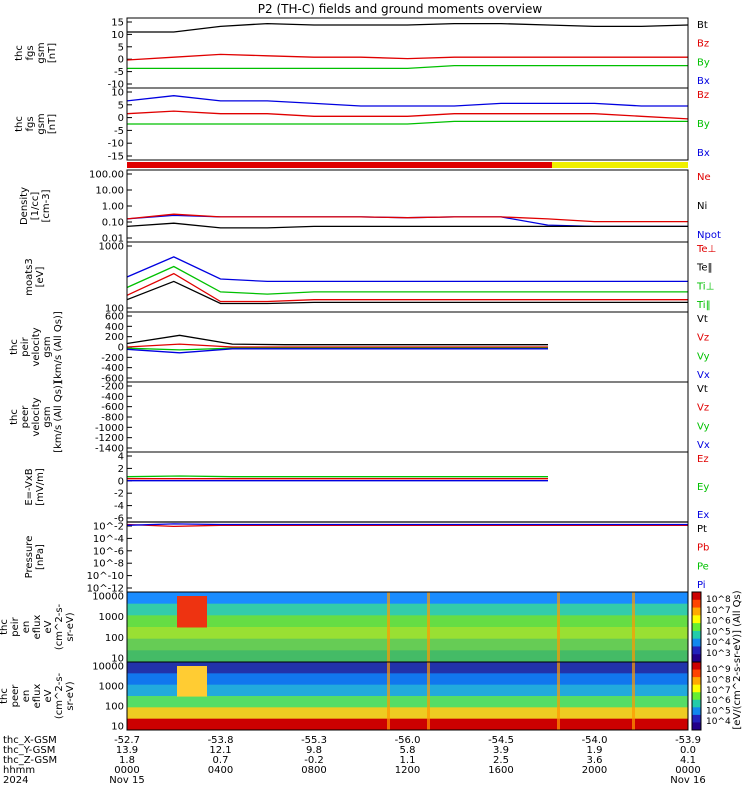 The width and height of the screenshot is (750, 800). Describe the element at coordinates (501, 760) in the screenshot. I see `x-tick-label: 2.5` at that location.